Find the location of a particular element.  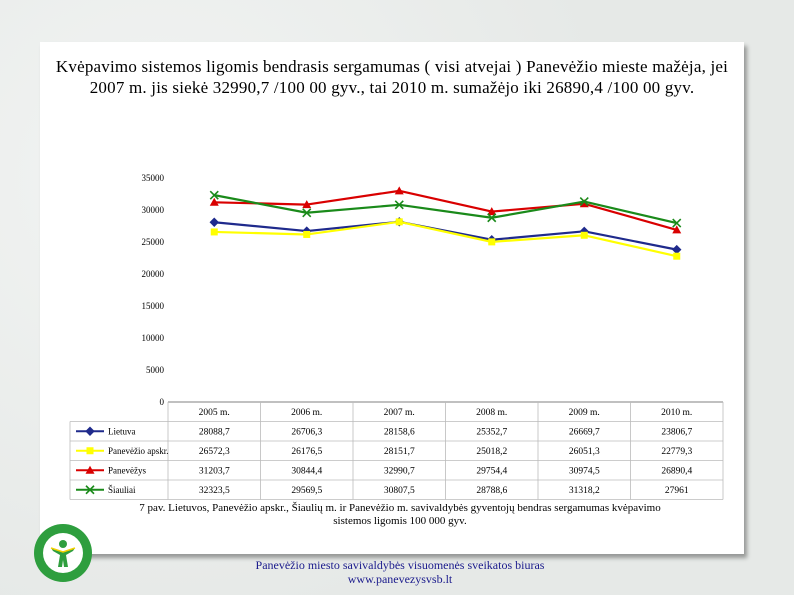

y-tick-label: 35000 is located at coordinates (153, 178).